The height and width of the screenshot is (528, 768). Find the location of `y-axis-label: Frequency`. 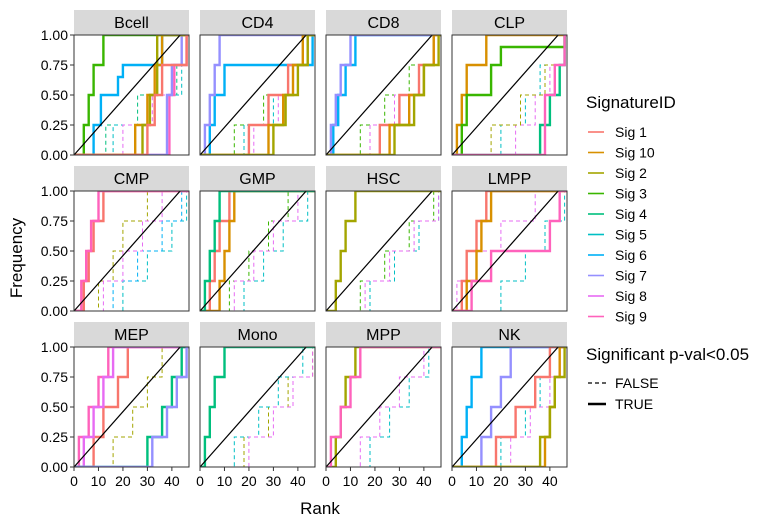

y-axis-label: Frequency is located at coordinates (16, 257).